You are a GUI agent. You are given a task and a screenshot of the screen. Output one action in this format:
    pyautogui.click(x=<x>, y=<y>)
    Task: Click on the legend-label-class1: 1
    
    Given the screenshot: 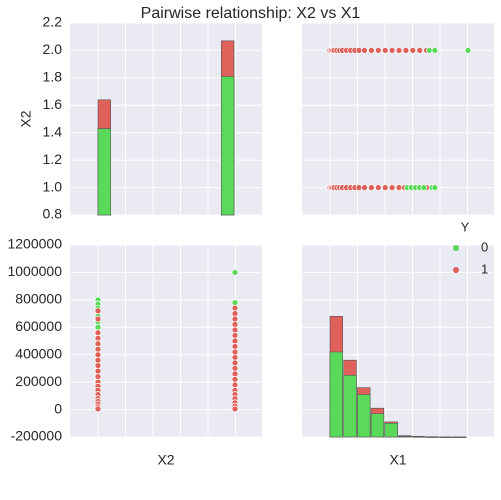 What is the action you would take?
    pyautogui.click(x=484, y=268)
    